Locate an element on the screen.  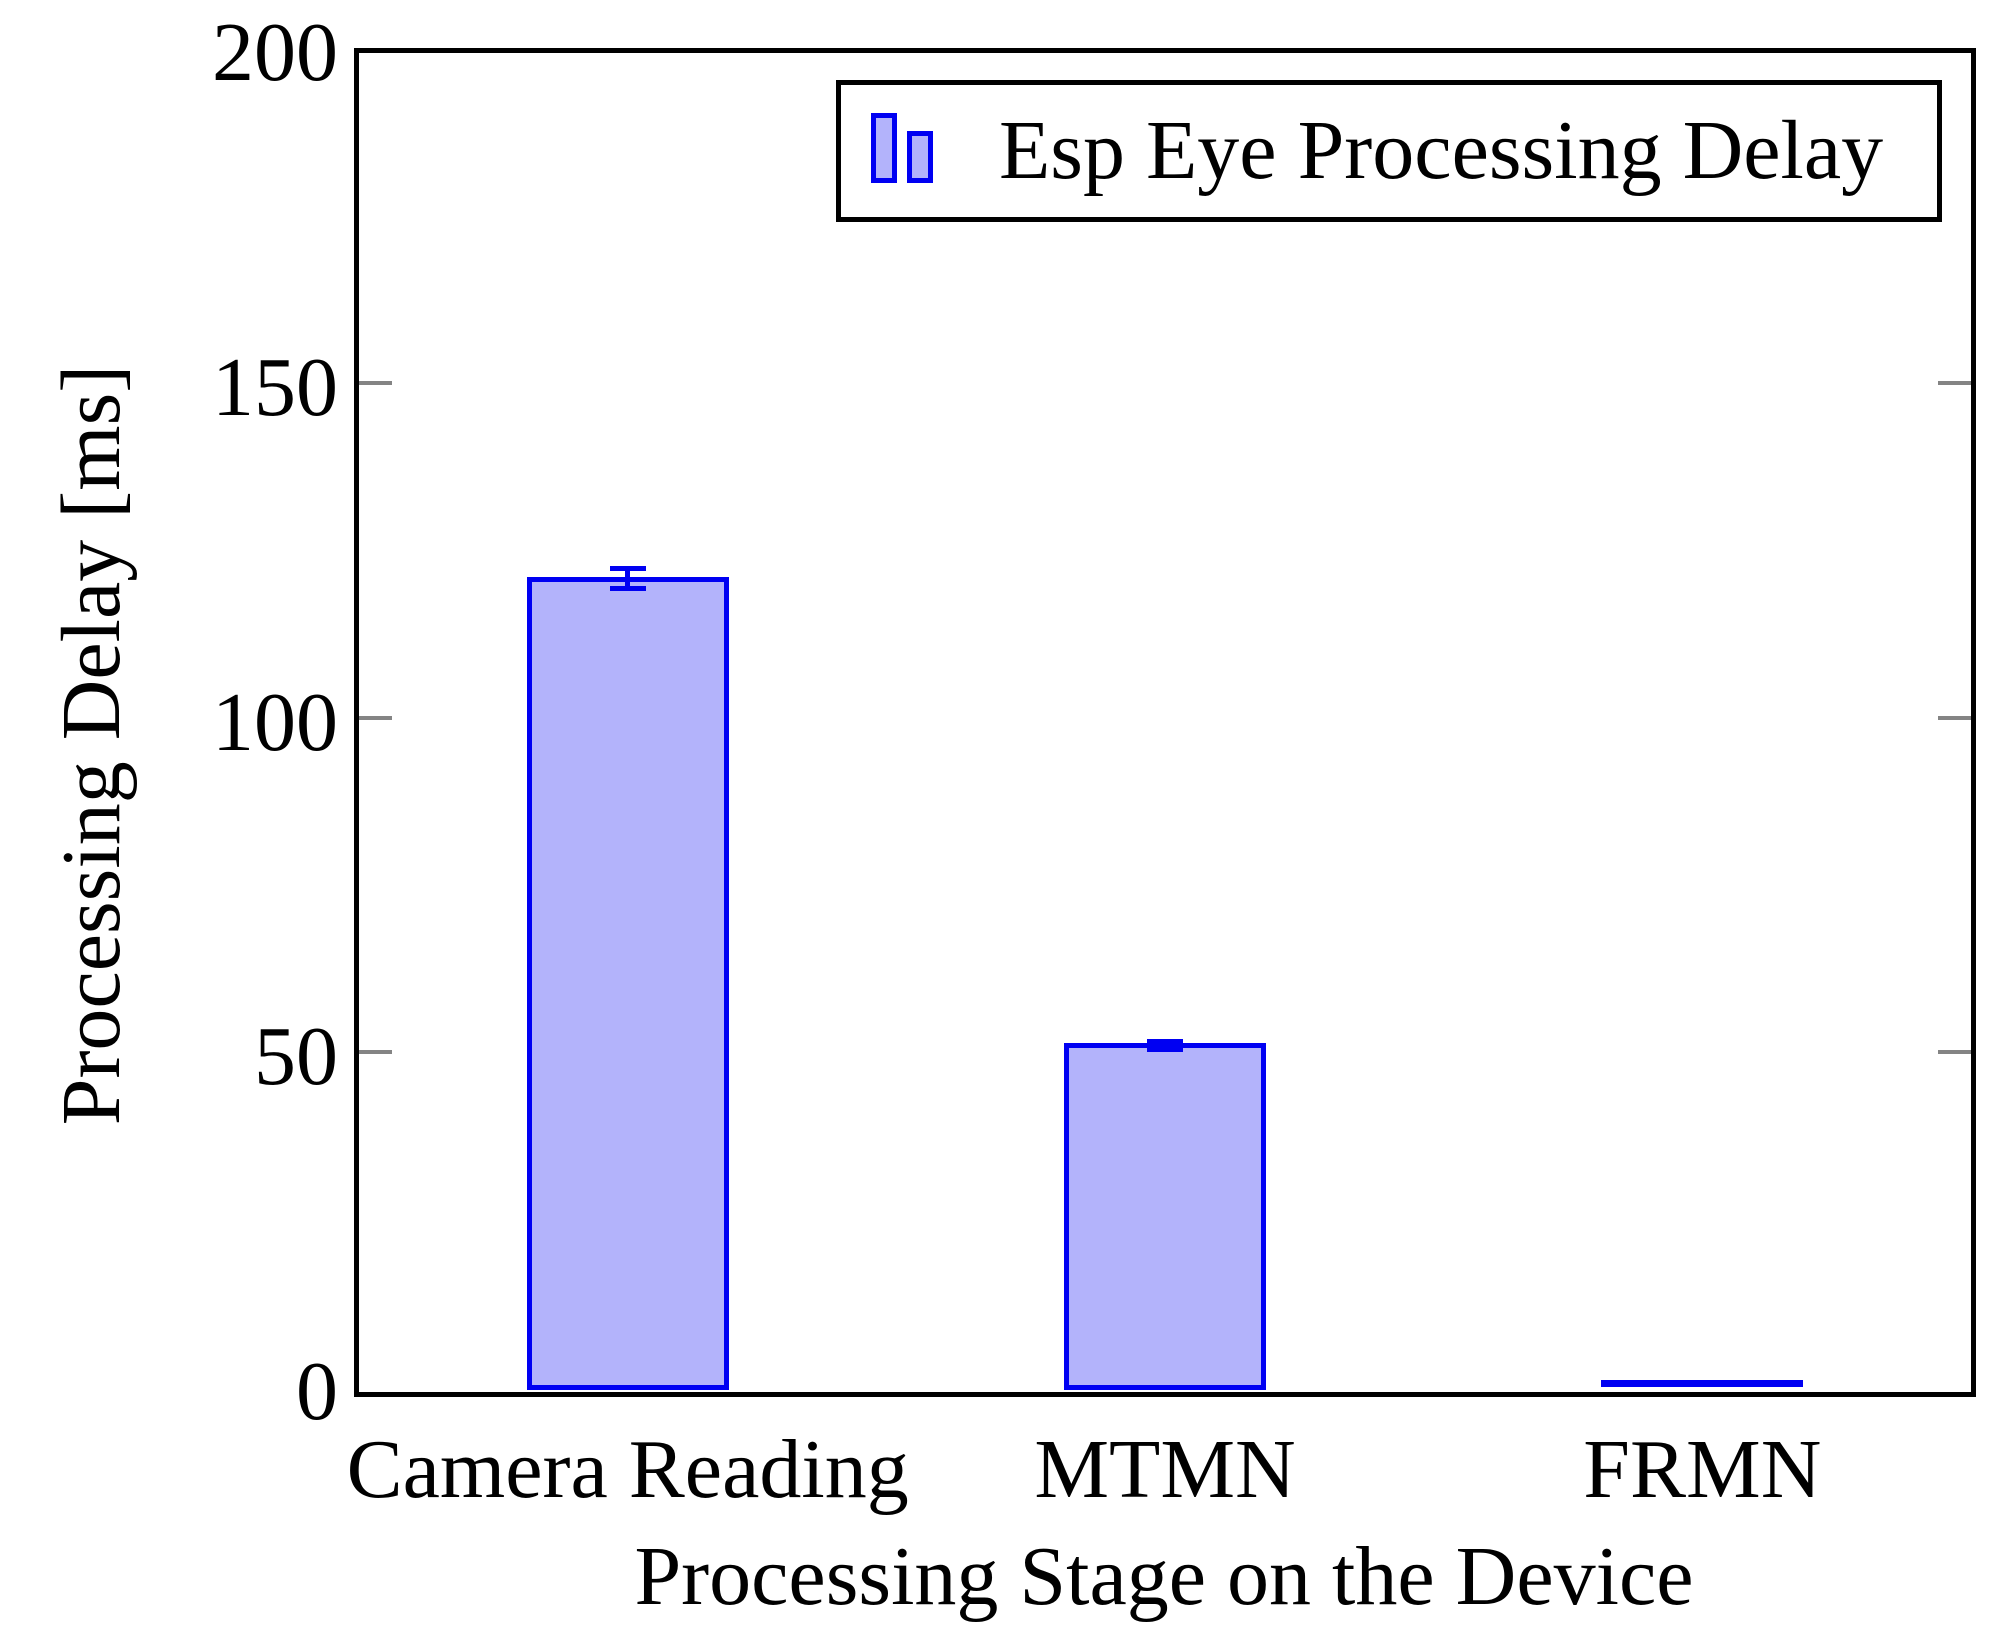
y-tick-label: 50 is located at coordinates (296, 1057).